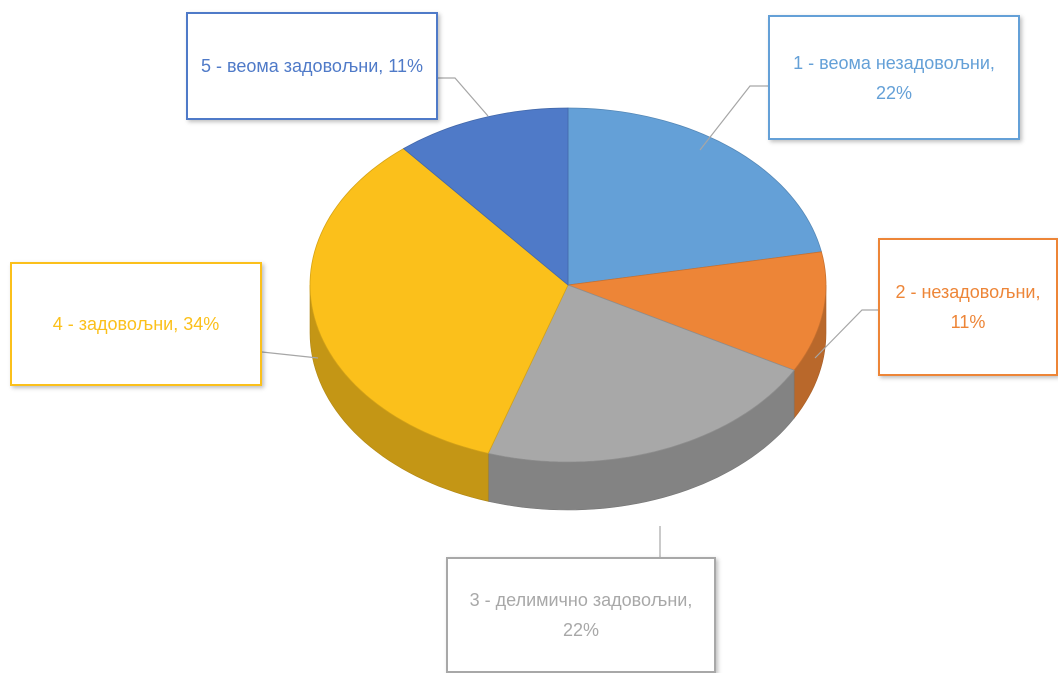 The width and height of the screenshot is (1058, 673). What do you see at coordinates (894, 63) in the screenshot?
I see `category-label: 1 - веома незадовољни` at bounding box center [894, 63].